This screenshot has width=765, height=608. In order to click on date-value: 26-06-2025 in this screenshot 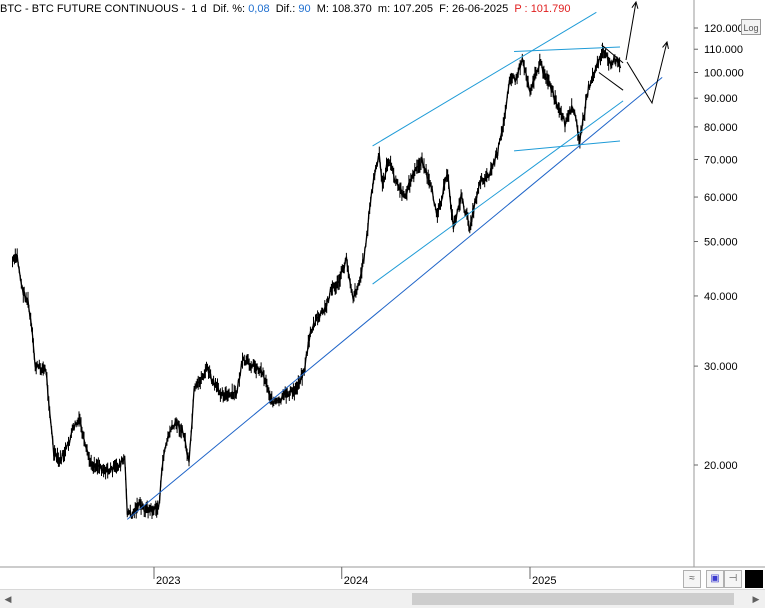, I will do `click(480, 9)`.